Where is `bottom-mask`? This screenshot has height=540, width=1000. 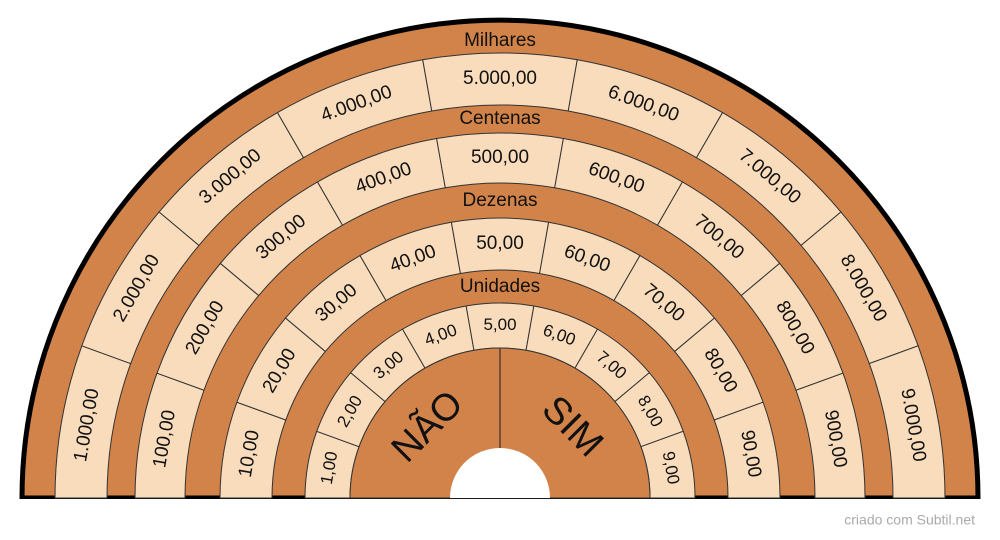
bottom-mask is located at coordinates (500, 519).